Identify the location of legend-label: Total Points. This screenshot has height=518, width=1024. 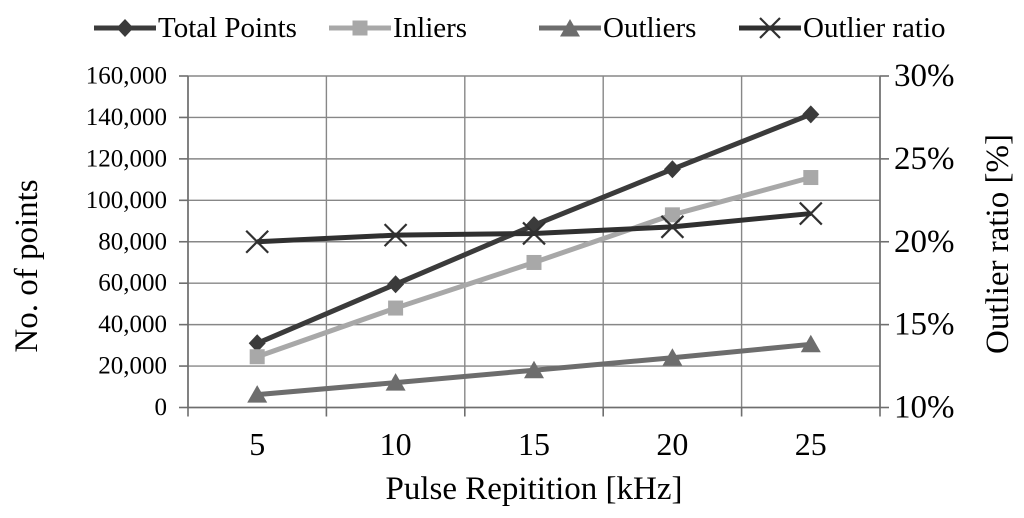
(227, 27).